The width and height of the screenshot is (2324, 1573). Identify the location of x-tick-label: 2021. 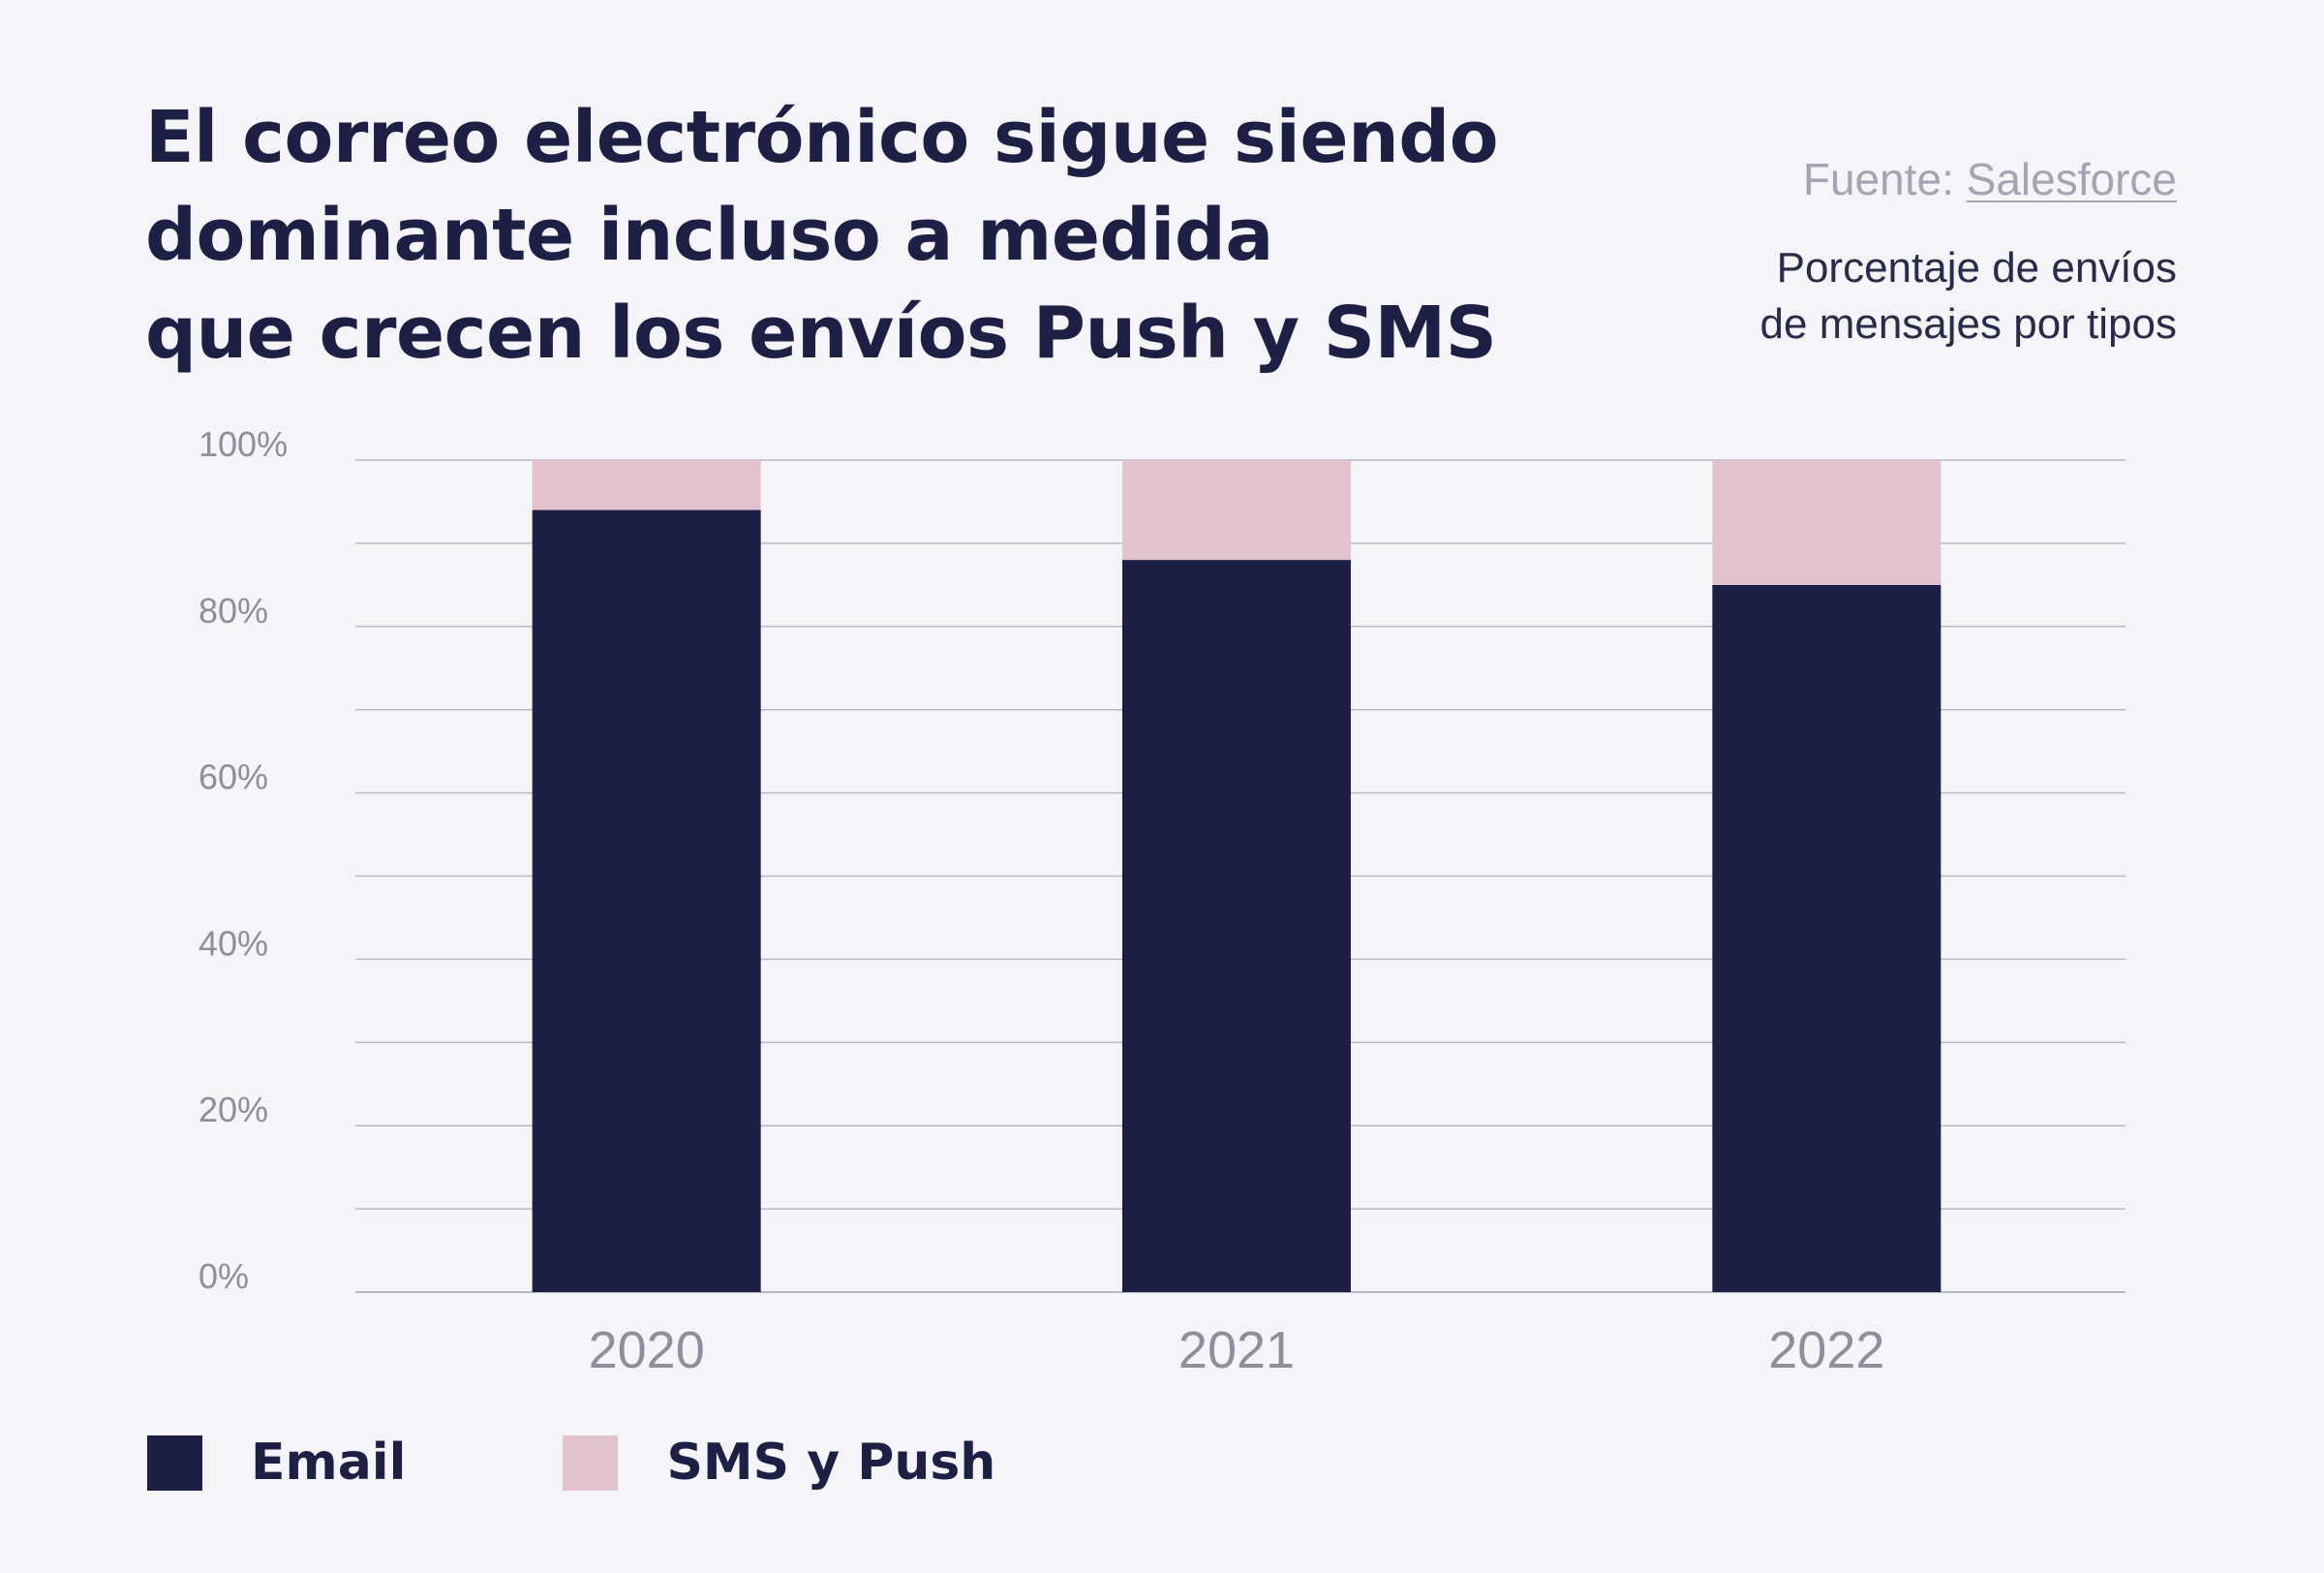
(1236, 1350).